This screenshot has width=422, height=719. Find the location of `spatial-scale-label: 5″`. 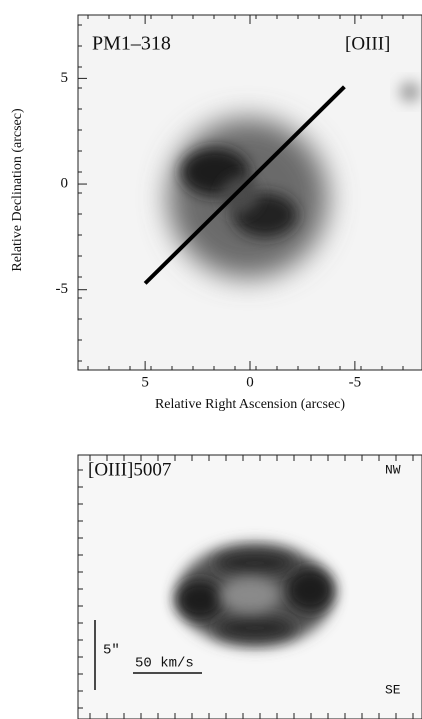

spatial-scale-label: 5″ is located at coordinates (111, 651).